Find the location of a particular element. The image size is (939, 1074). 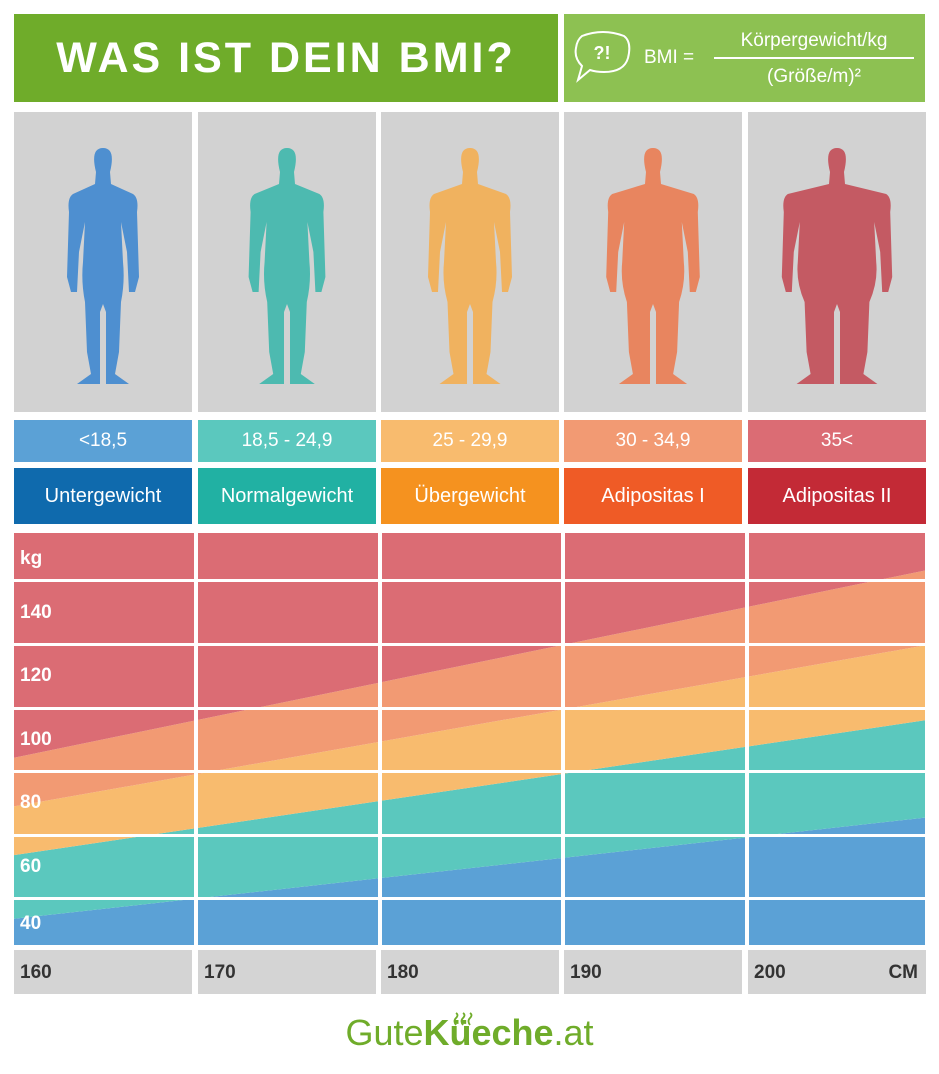

category-label-obese-1: Adipositas I is located at coordinates (653, 496).